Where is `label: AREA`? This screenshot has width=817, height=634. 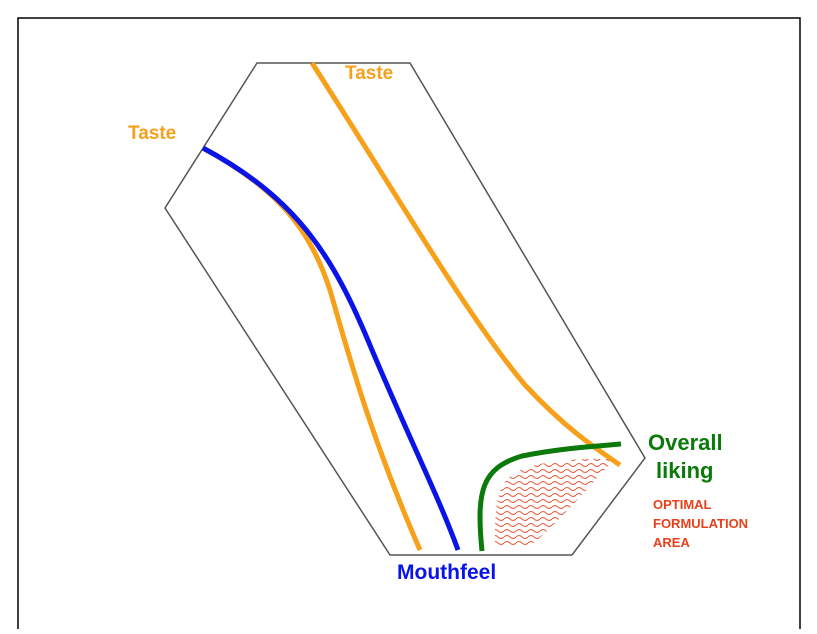 label: AREA is located at coordinates (671, 542).